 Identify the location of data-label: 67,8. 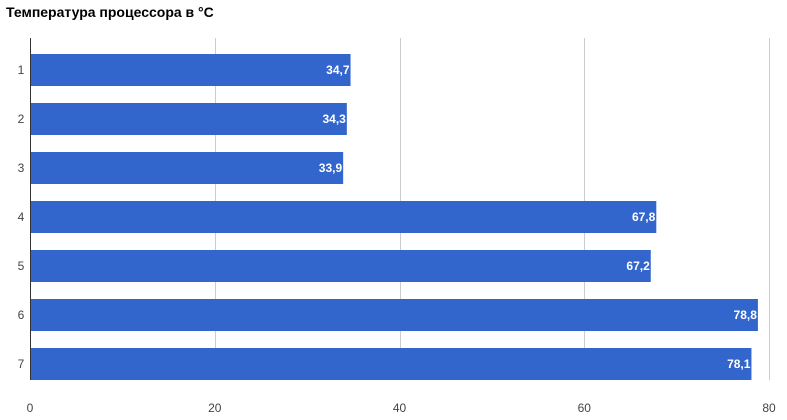
(644, 217).